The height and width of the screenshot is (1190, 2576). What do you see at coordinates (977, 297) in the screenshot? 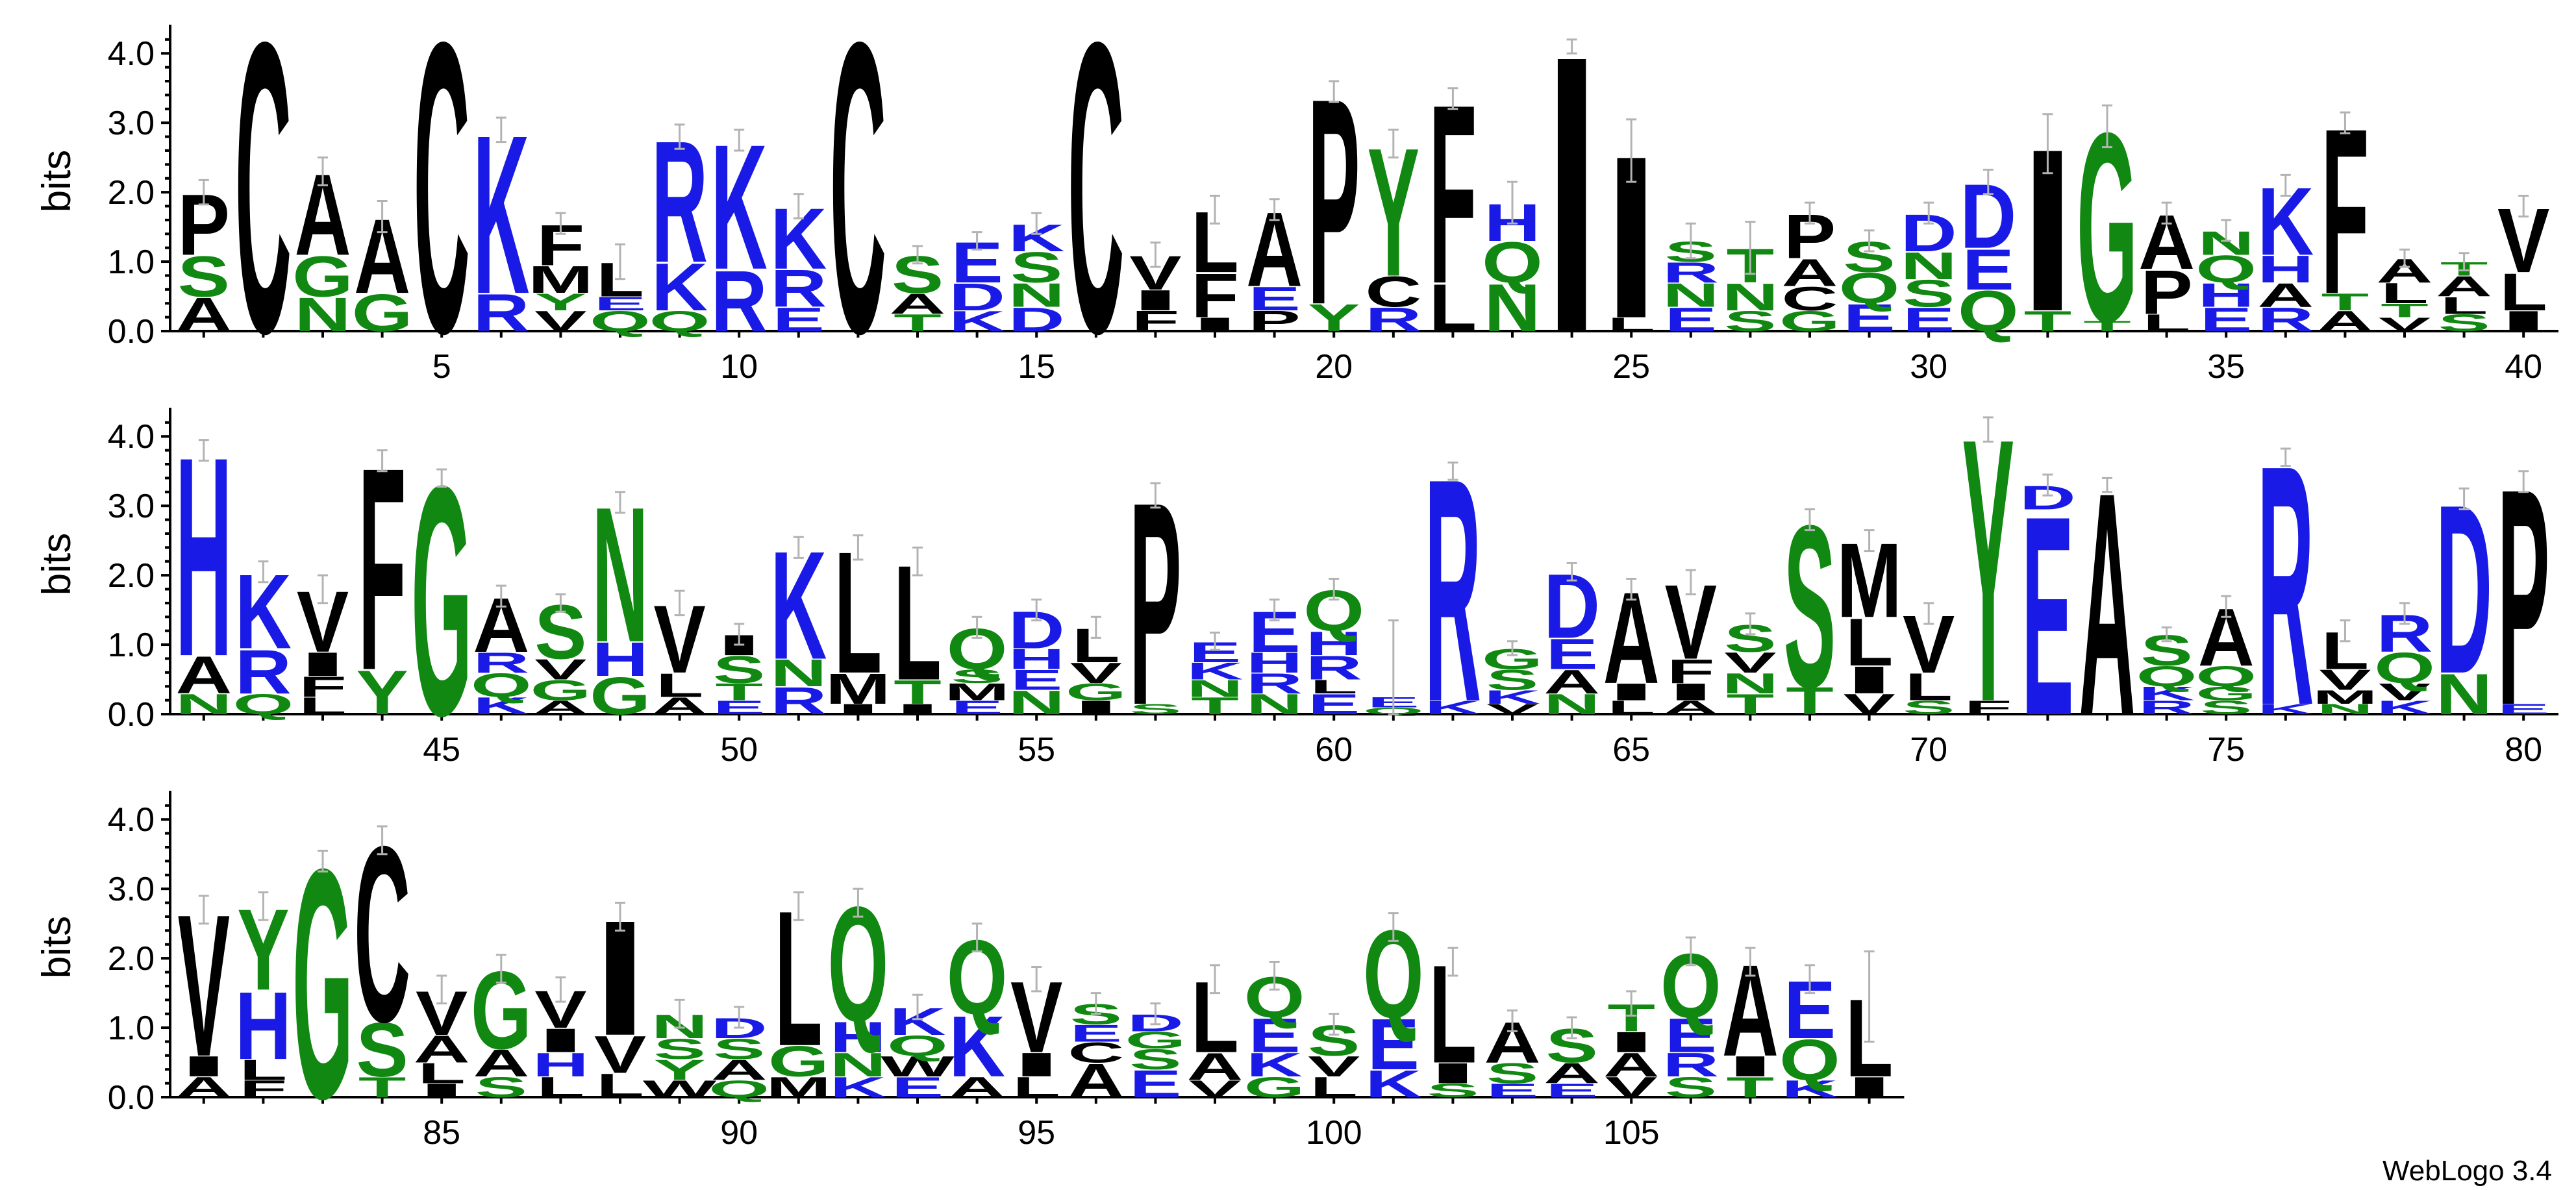
I see `residue-D: D` at bounding box center [977, 297].